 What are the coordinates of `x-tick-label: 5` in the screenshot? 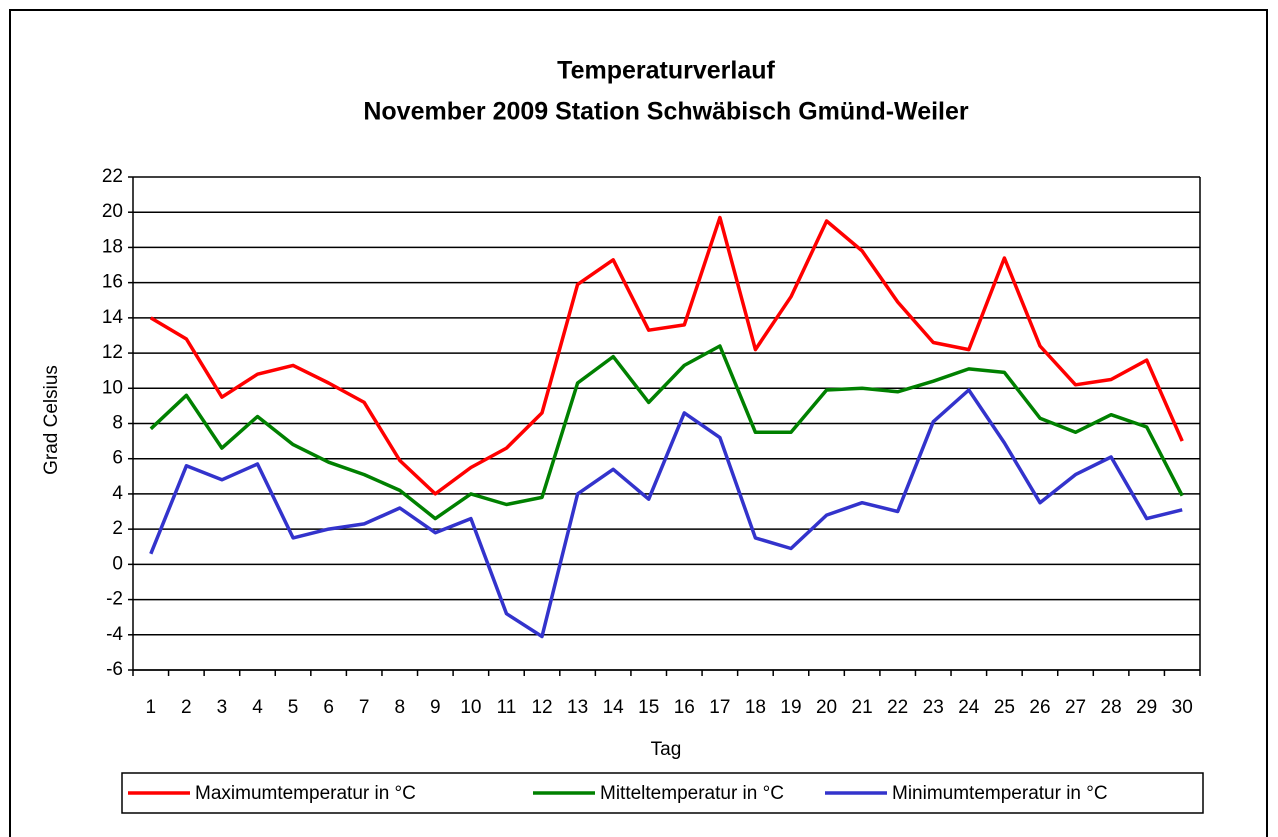 It's located at (293, 707).